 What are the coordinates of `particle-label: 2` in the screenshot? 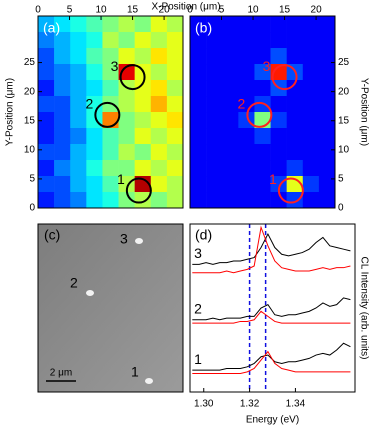 It's located at (74, 283).